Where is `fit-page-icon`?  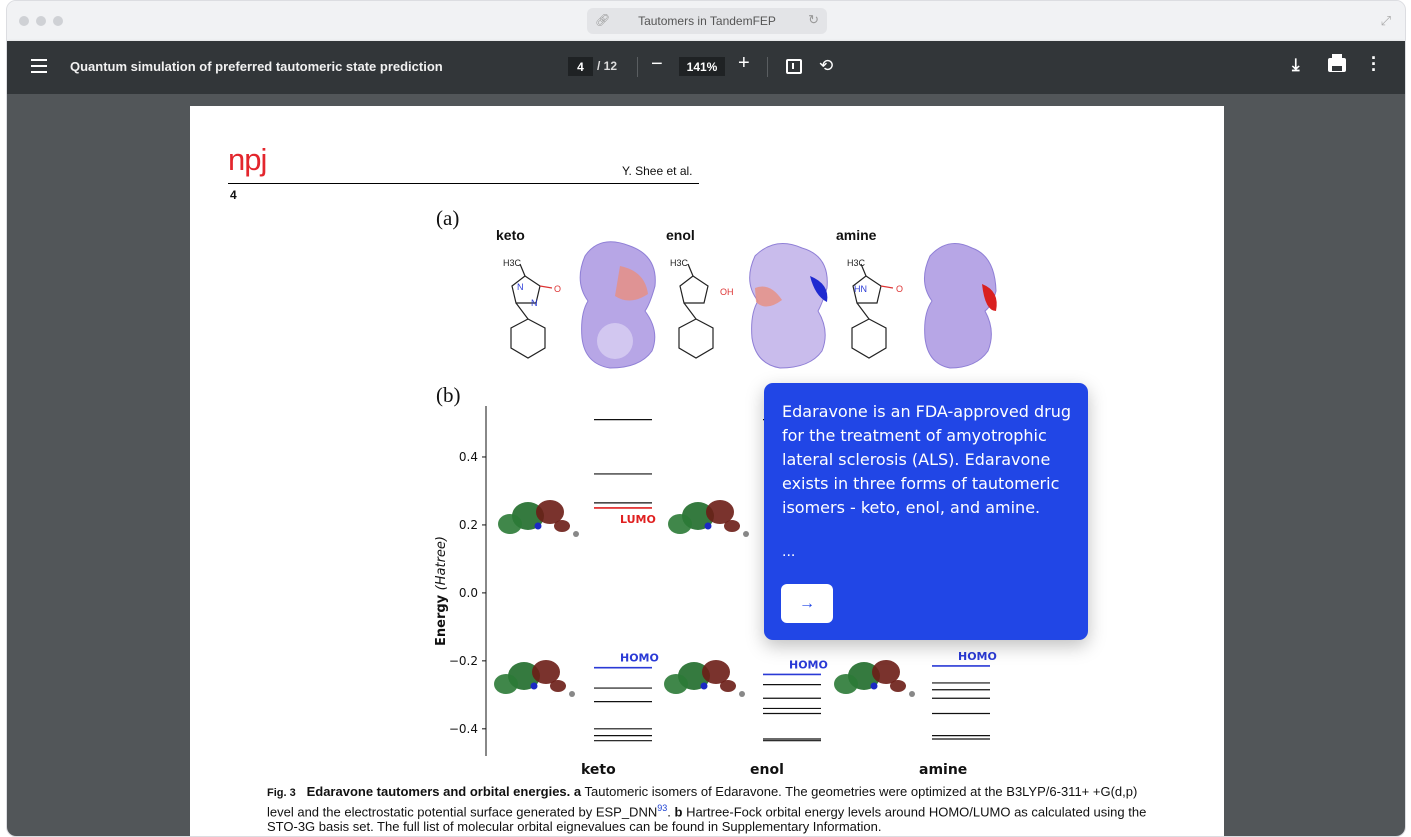
fit-page-icon is located at coordinates (794, 66).